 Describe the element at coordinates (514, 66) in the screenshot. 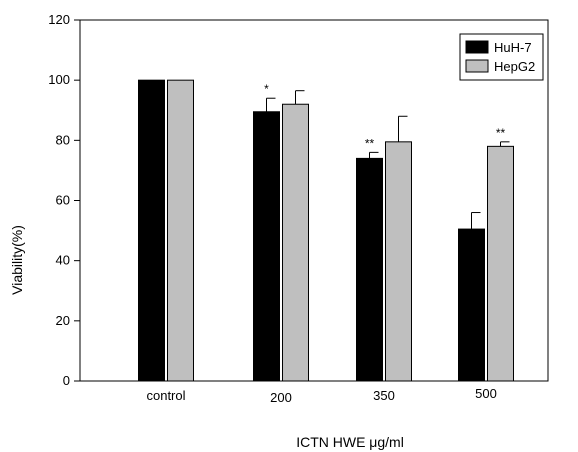

I see `legend-label: HepG2` at that location.